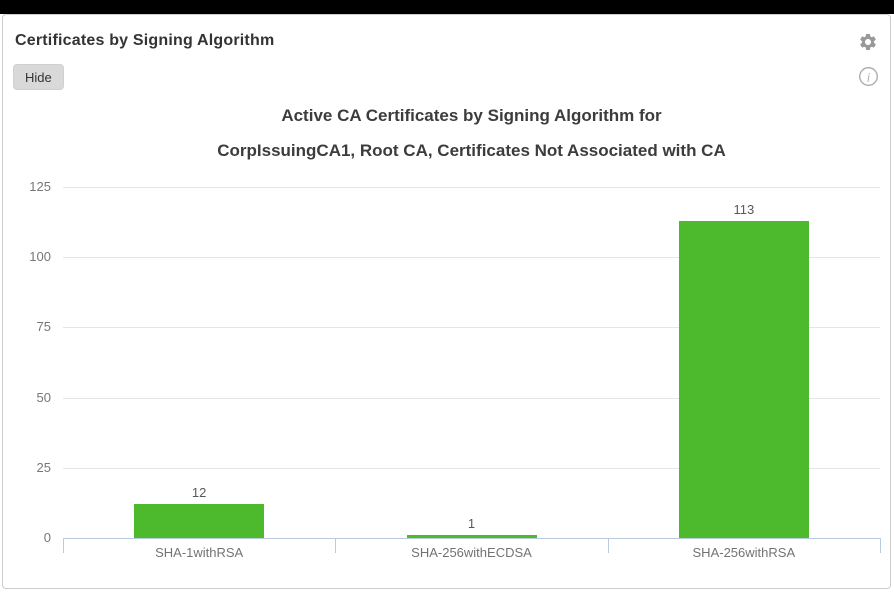 The height and width of the screenshot is (593, 894). I want to click on x-axis-line, so click(471, 538).